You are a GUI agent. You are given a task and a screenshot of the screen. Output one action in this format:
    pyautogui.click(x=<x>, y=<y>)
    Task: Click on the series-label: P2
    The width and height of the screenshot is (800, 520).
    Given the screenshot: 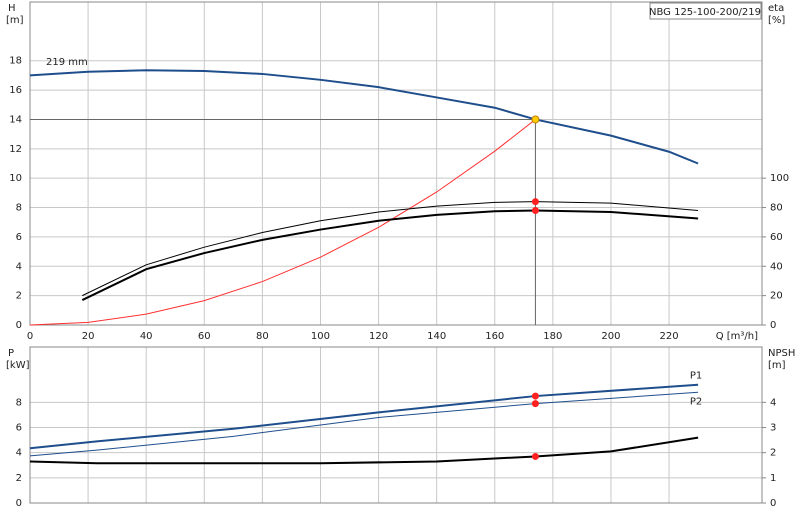 What is the action you would take?
    pyautogui.click(x=696, y=401)
    